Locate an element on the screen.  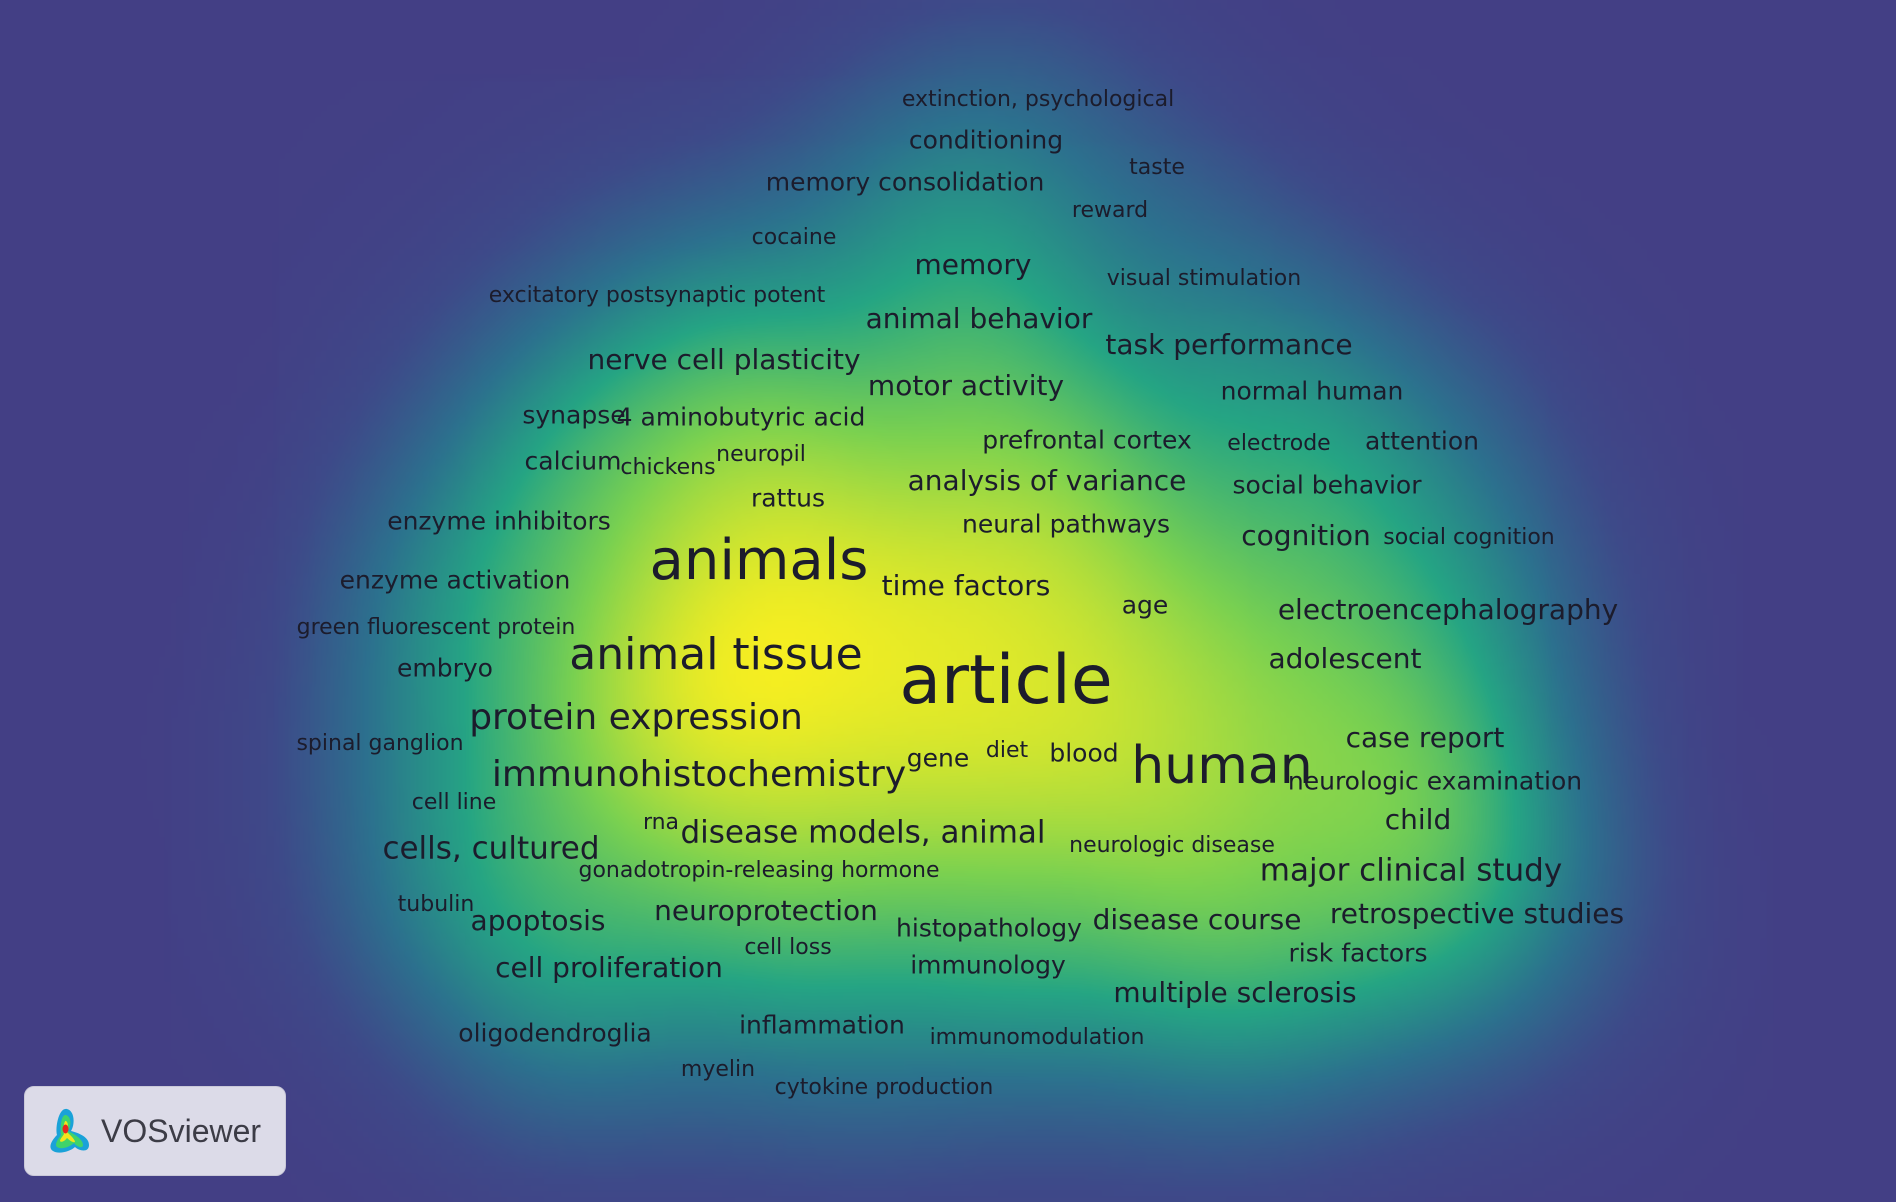
term-label: immunohistochemistry is located at coordinates (699, 774).